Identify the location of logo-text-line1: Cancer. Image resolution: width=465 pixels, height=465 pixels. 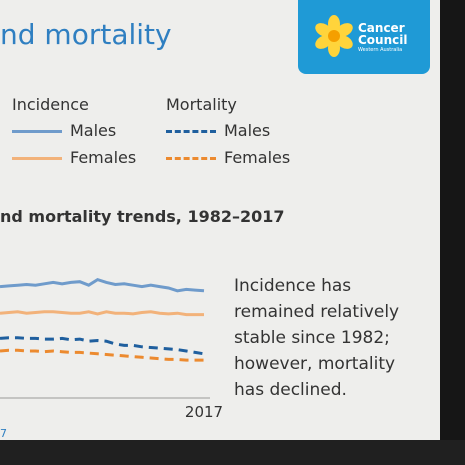
(381, 28).